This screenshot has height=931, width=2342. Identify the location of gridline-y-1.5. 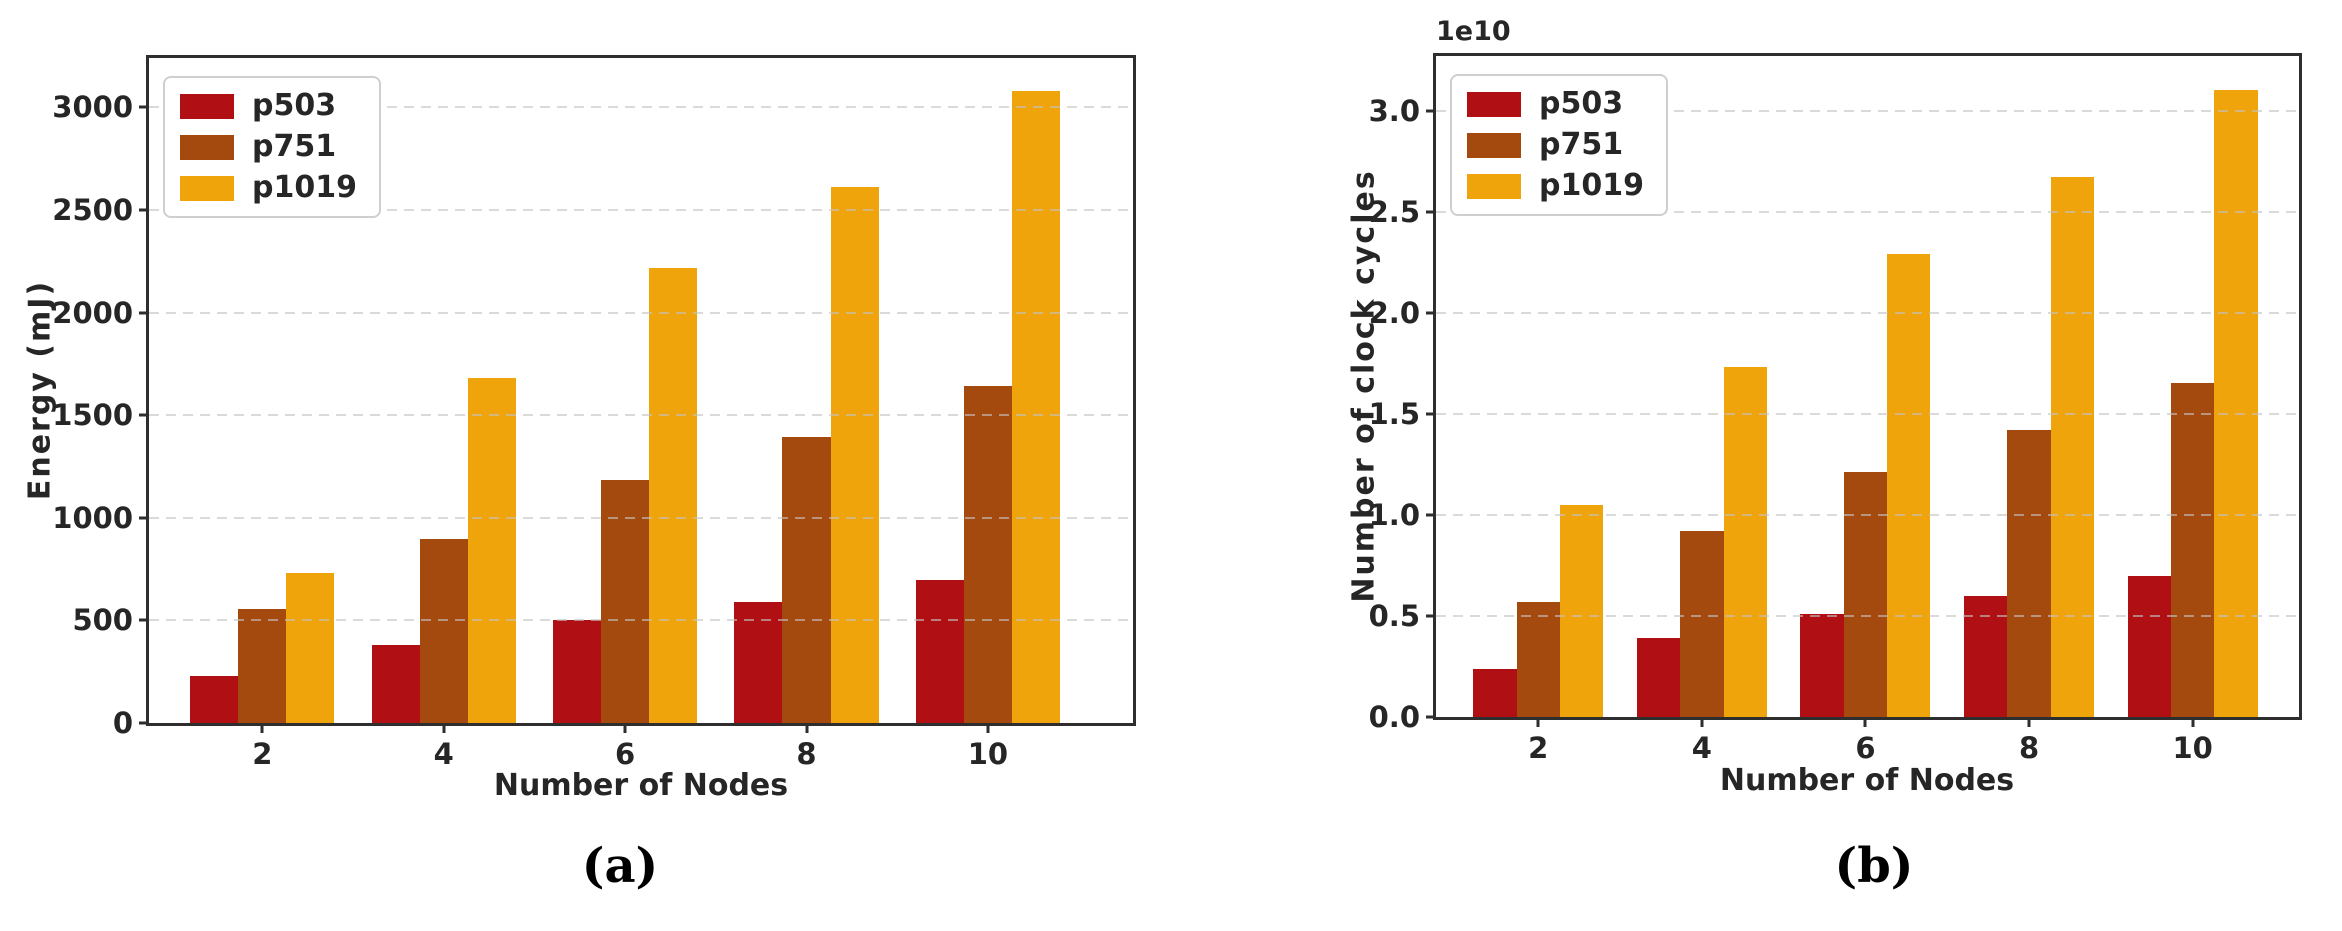
(1867, 413).